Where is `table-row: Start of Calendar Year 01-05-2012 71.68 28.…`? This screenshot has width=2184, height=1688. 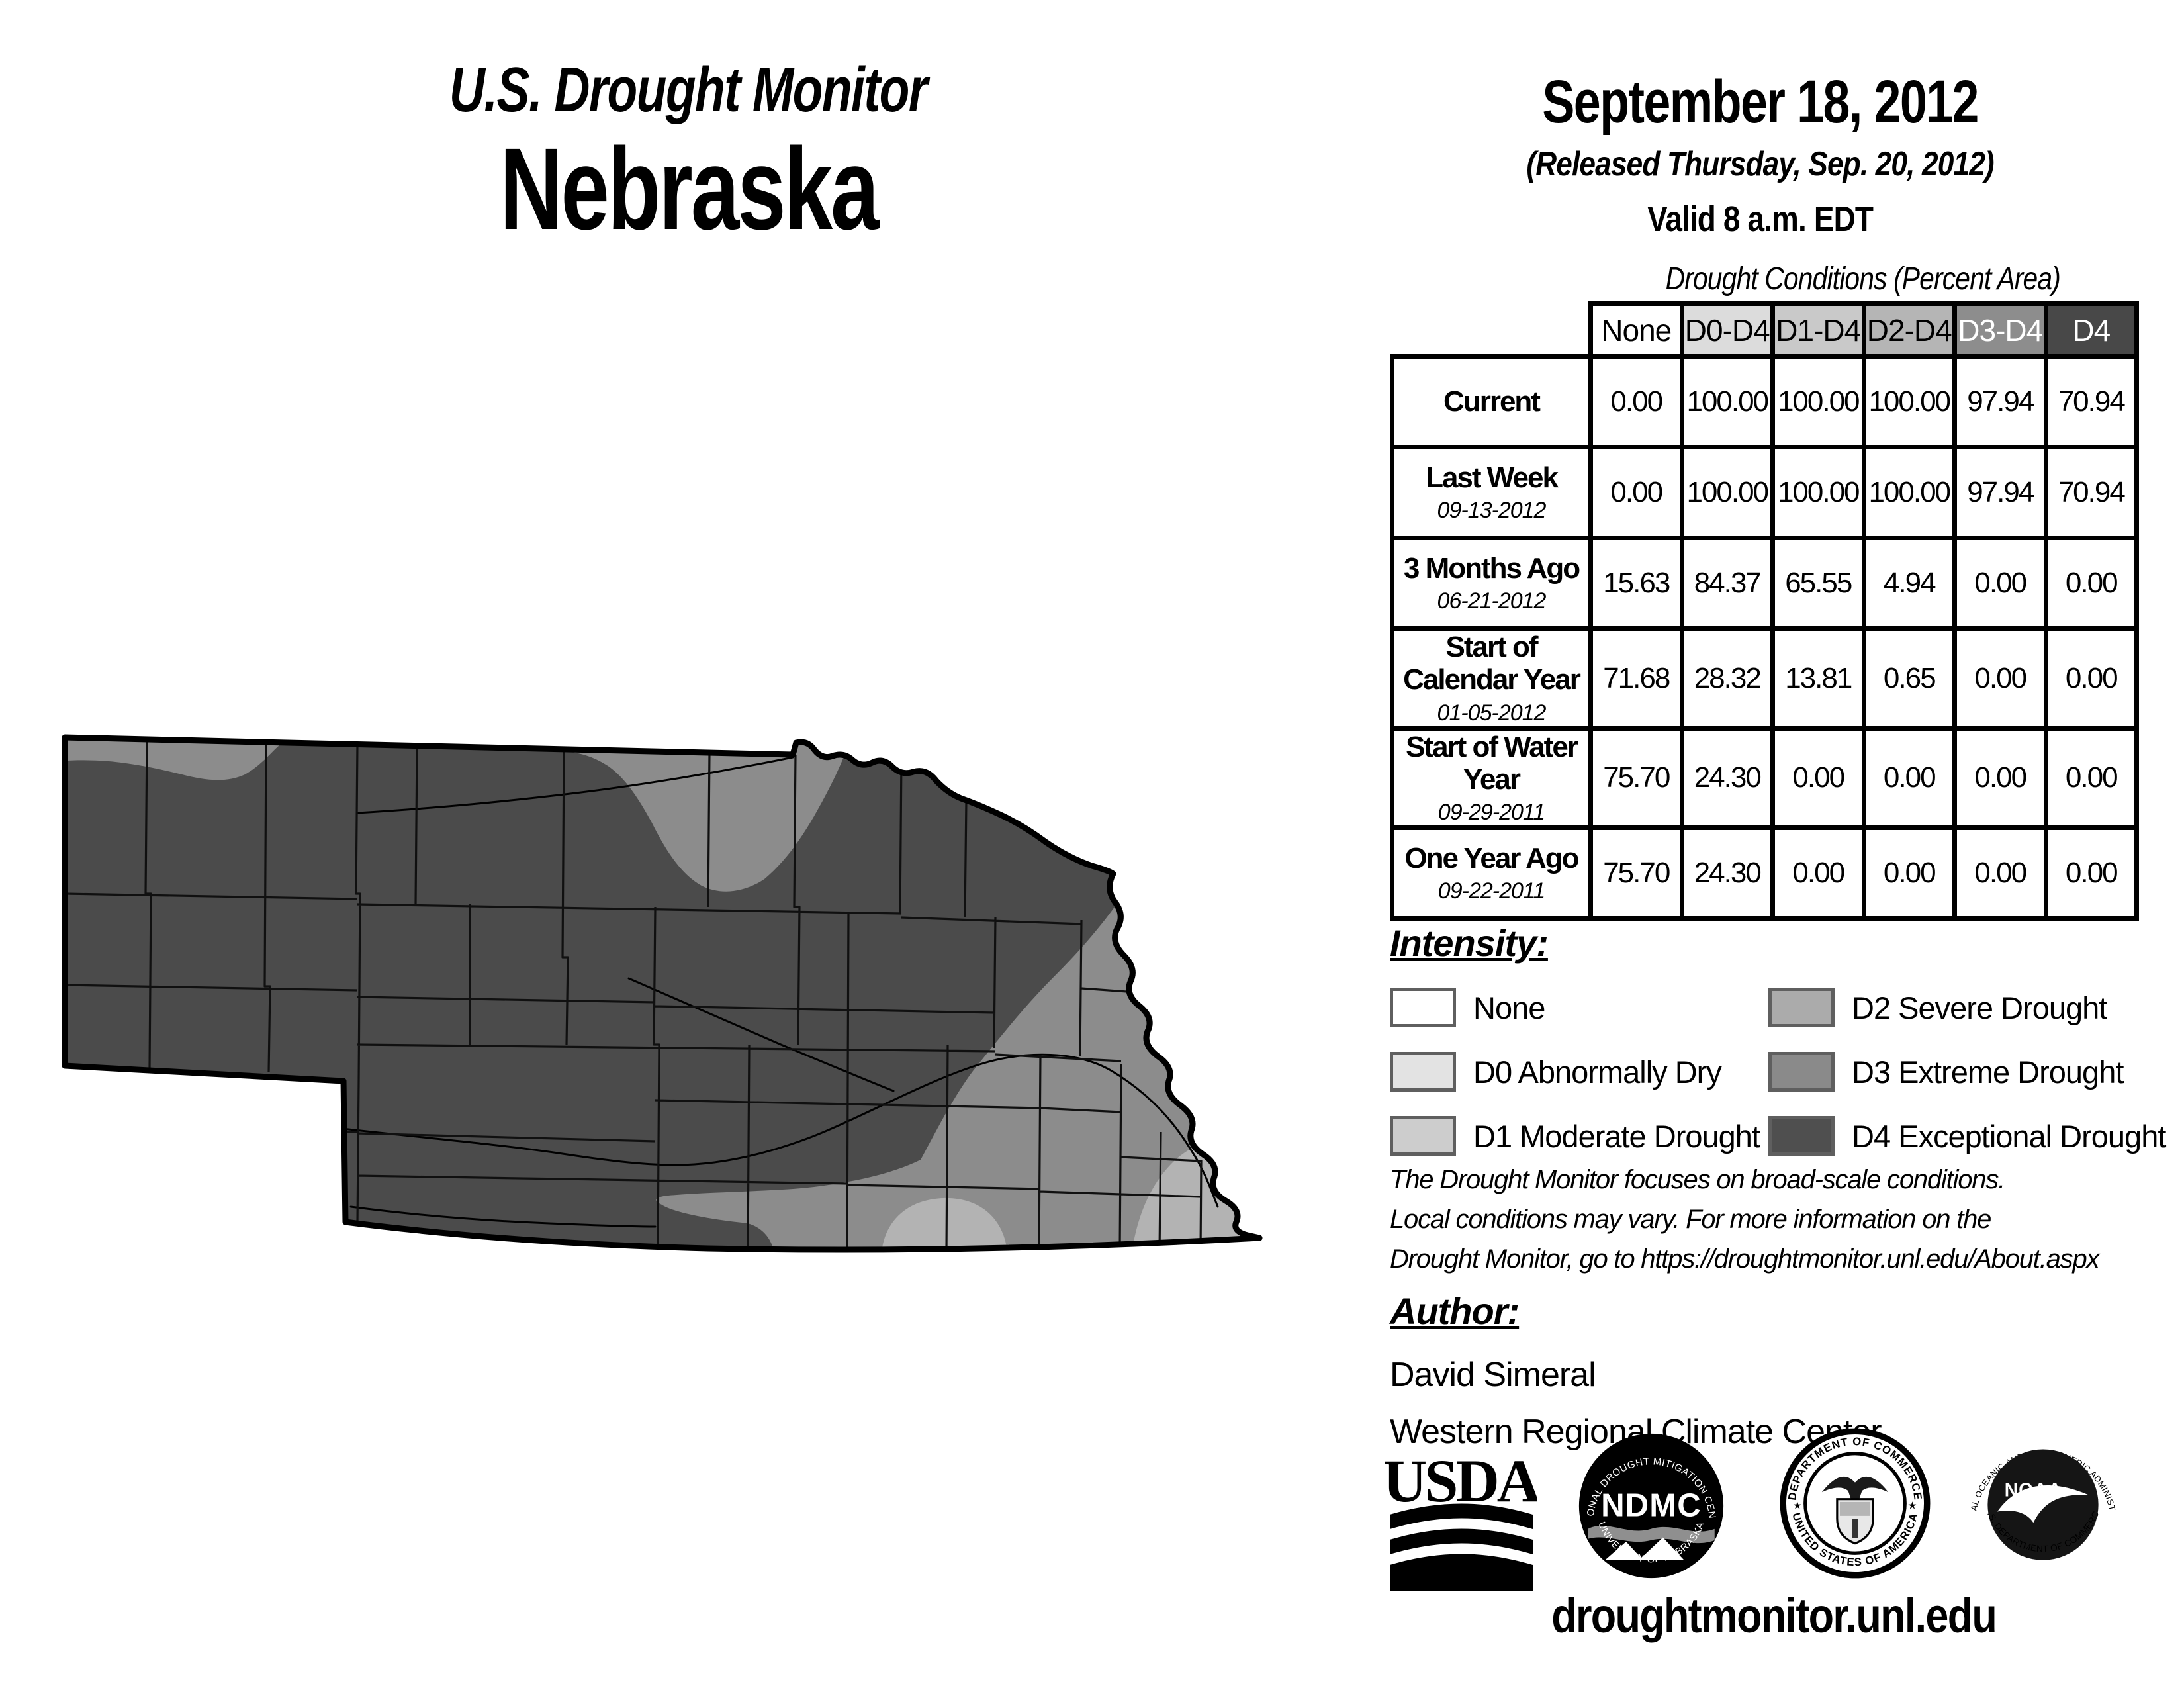 table-row: Start of Calendar Year 01-05-2012 71.68 28.… is located at coordinates (1764, 678).